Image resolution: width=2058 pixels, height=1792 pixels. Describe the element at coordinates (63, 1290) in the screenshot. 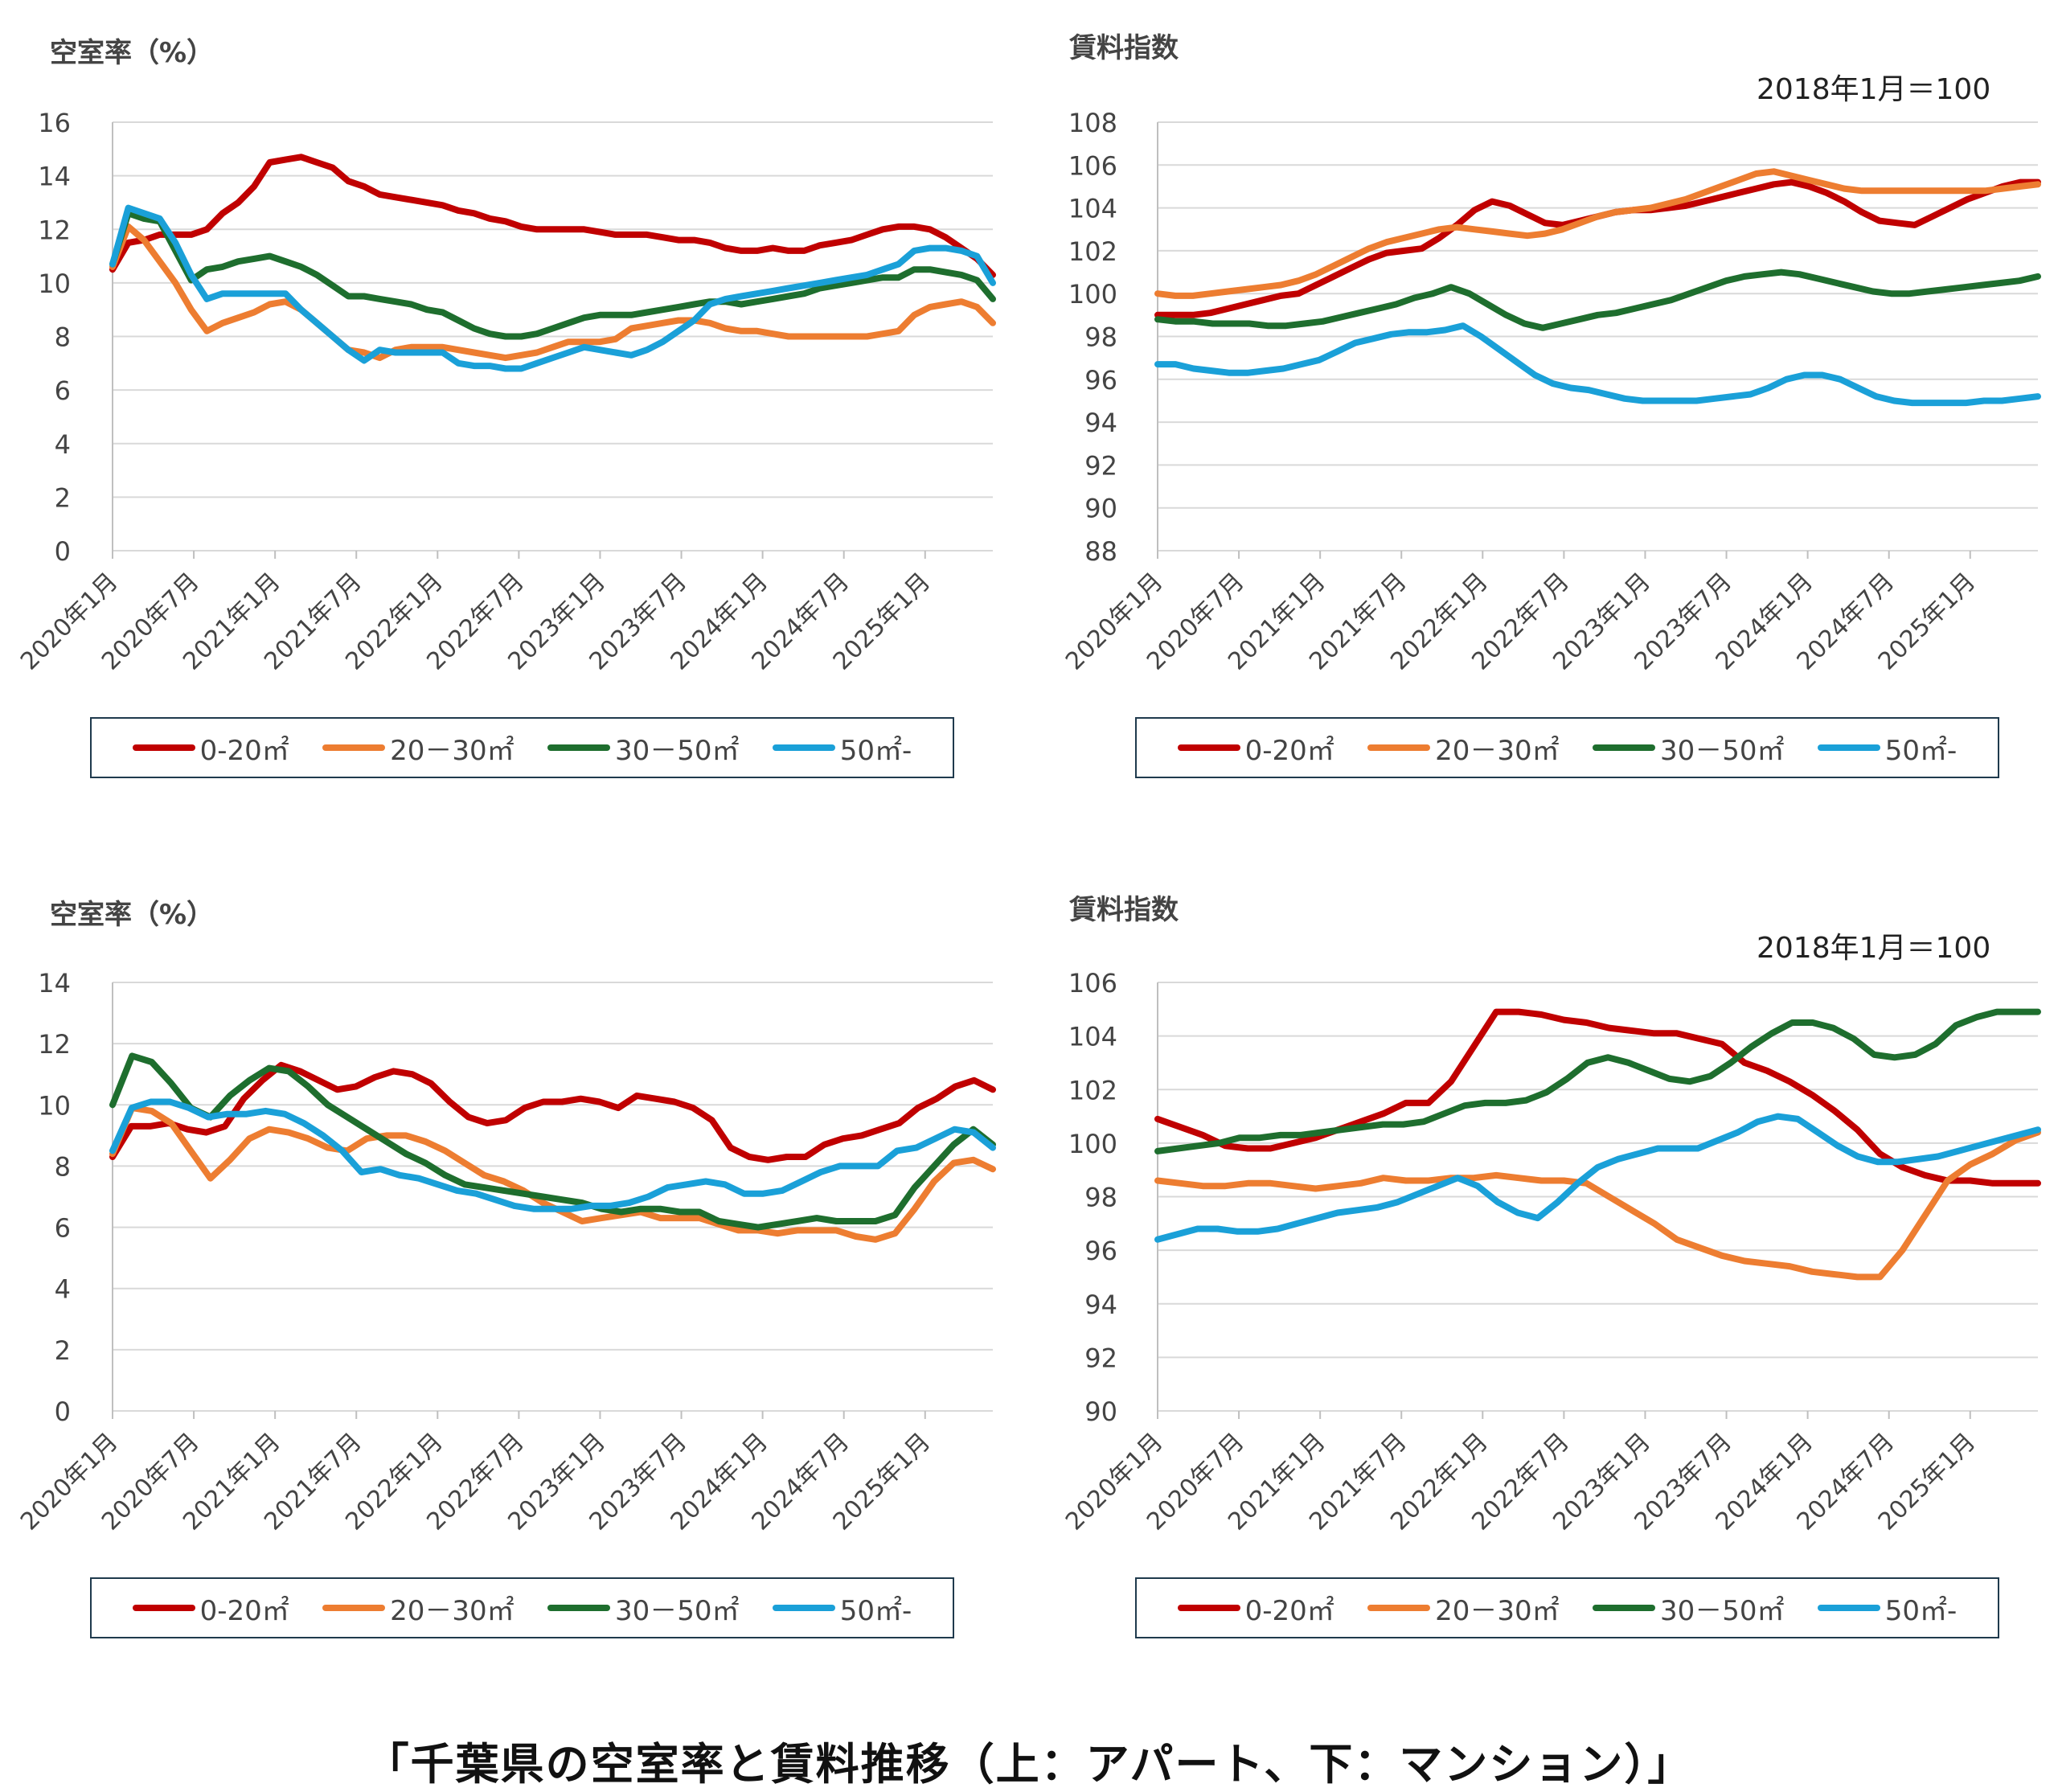

I see `y-tick-label: 4` at that location.